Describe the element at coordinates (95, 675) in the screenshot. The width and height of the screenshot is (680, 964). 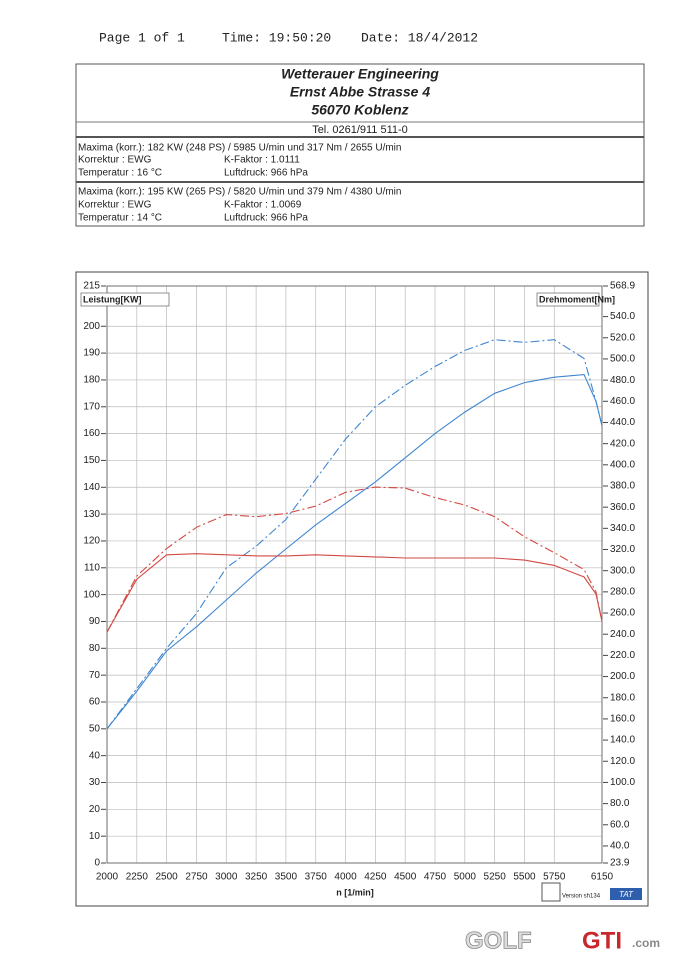
I see `y-tick-label: 70` at that location.